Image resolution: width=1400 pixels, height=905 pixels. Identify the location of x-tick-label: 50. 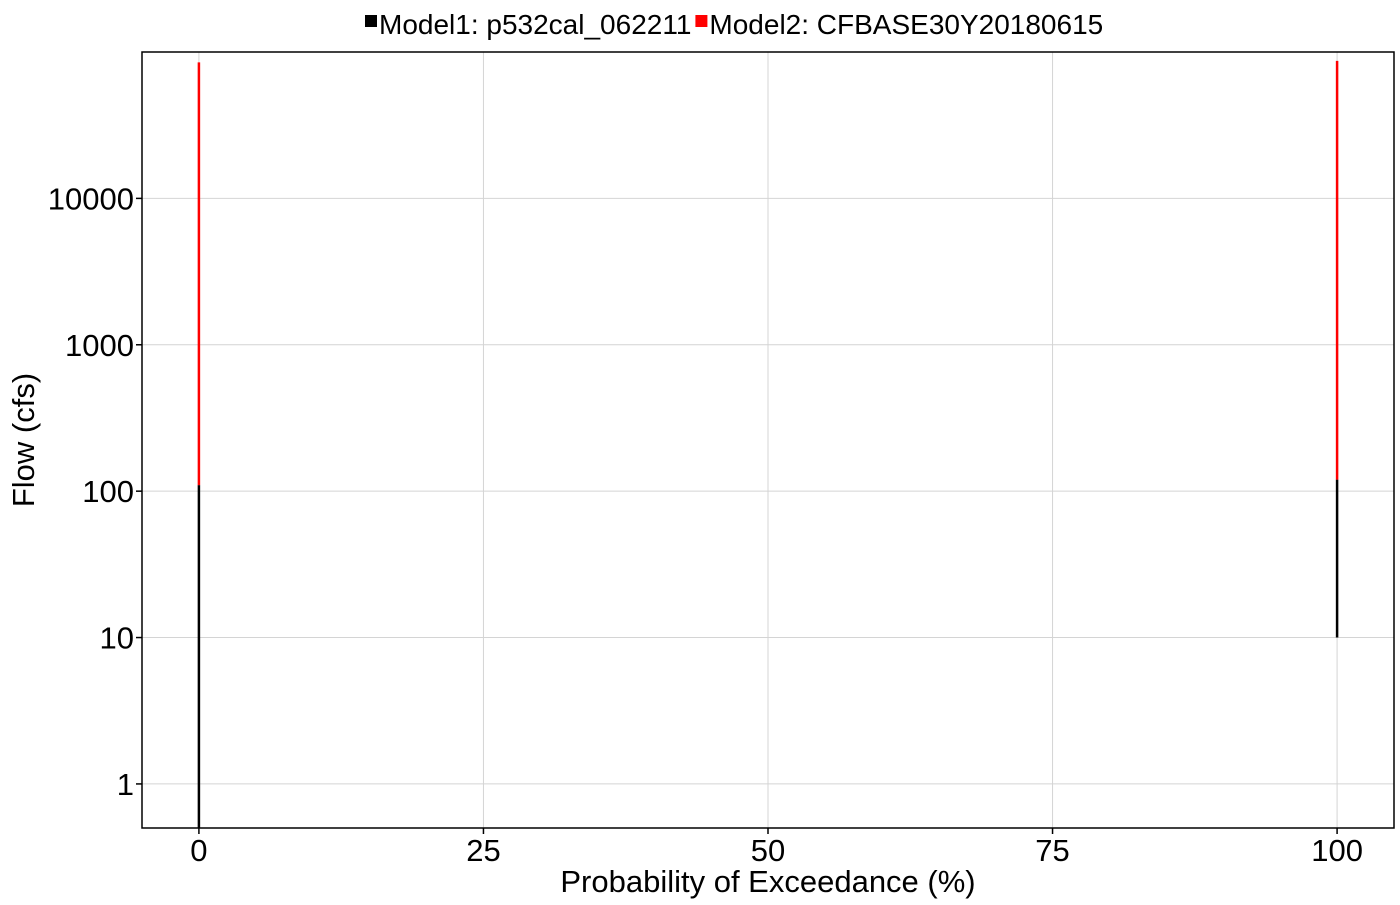
(768, 850).